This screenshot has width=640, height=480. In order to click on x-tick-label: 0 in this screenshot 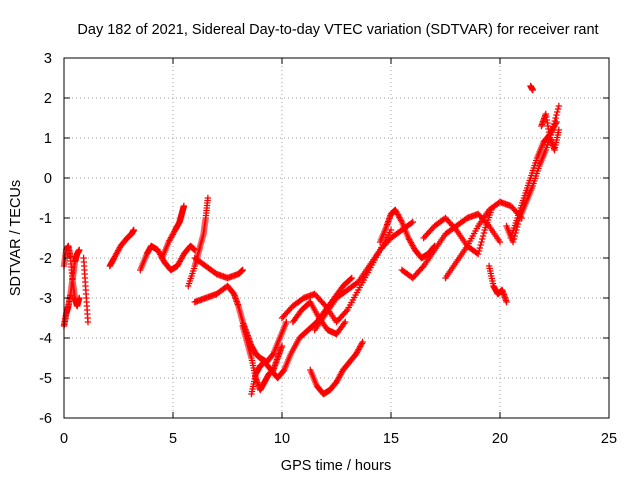, I will do `click(64, 439)`.